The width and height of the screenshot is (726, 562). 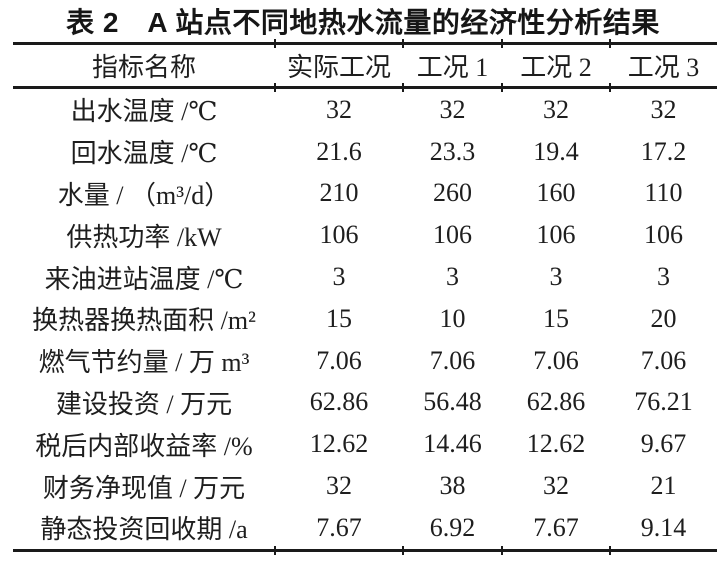 I want to click on row-label: 静态投资回收期 /a, so click(x=144, y=530).